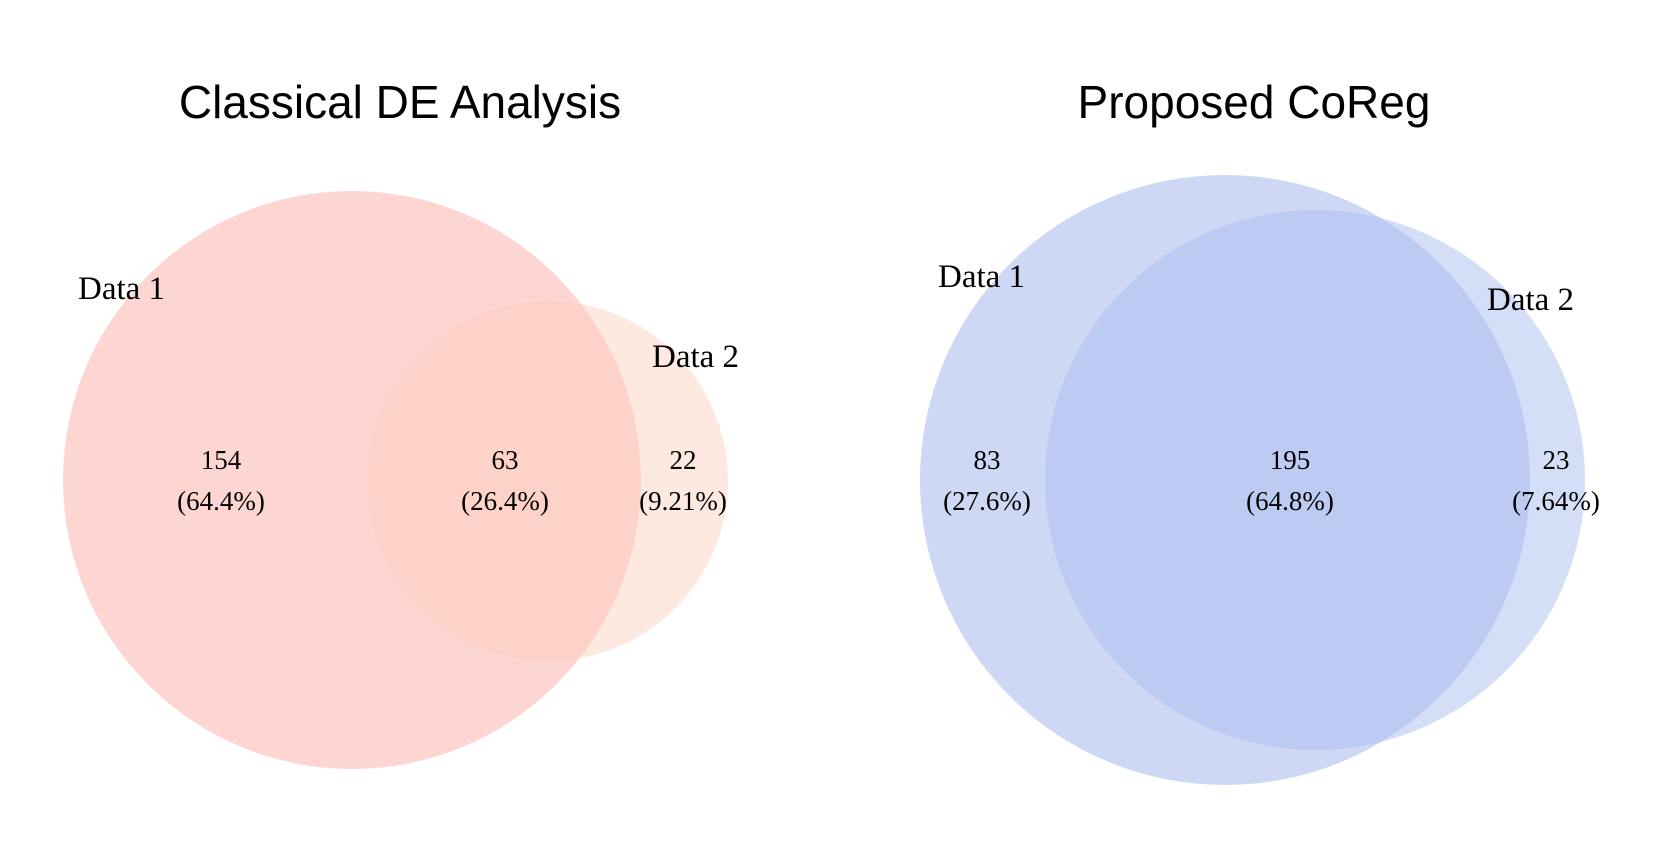 The width and height of the screenshot is (1680, 855). What do you see at coordinates (987, 501) in the screenshot?
I see `region-percent-data1-only: (27.6%)` at bounding box center [987, 501].